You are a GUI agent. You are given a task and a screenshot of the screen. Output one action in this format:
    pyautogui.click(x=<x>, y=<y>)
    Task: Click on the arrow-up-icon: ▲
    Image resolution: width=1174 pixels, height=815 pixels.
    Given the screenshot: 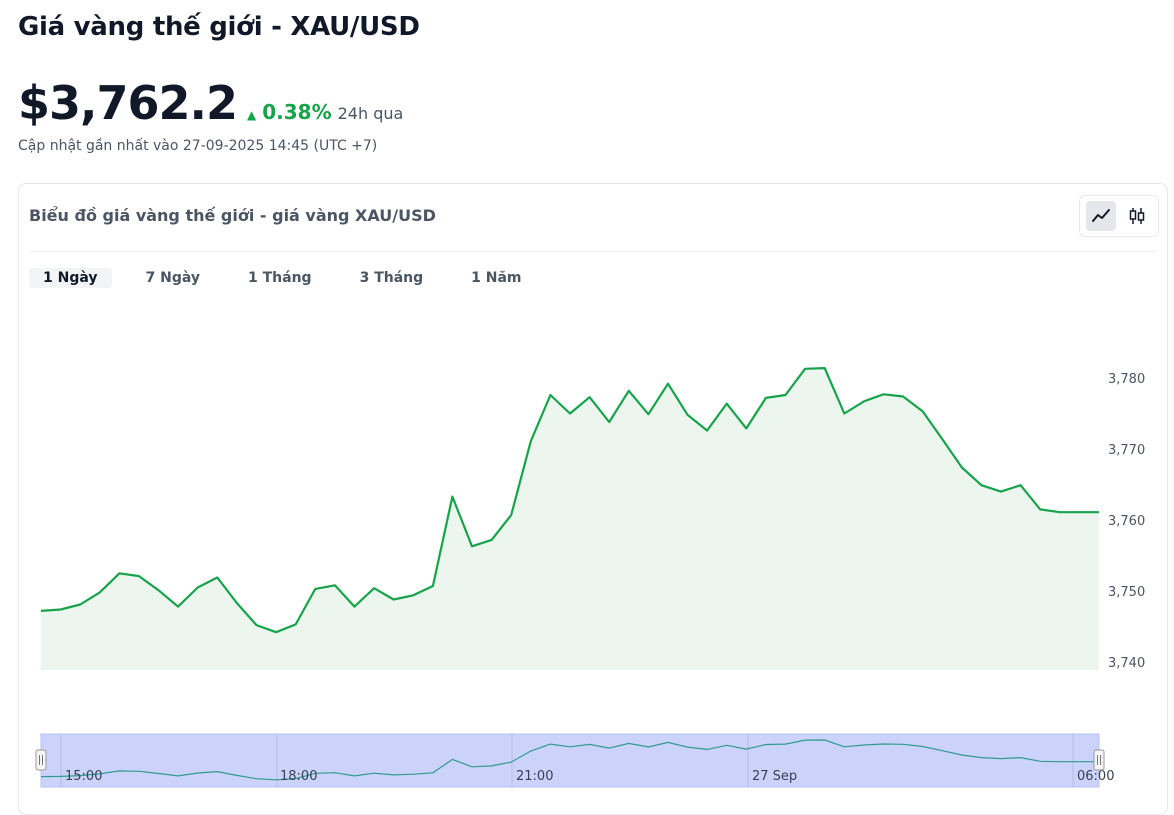 What is the action you would take?
    pyautogui.click(x=252, y=115)
    